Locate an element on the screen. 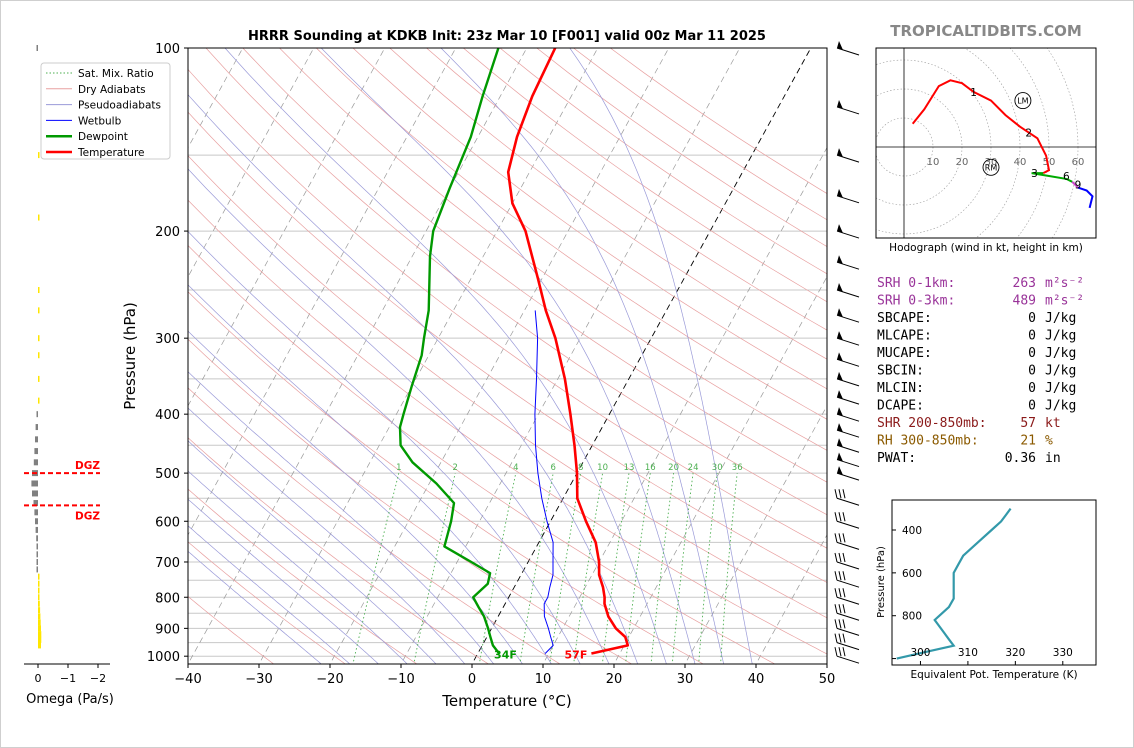  param-value: 57 is located at coordinates (1028, 423).